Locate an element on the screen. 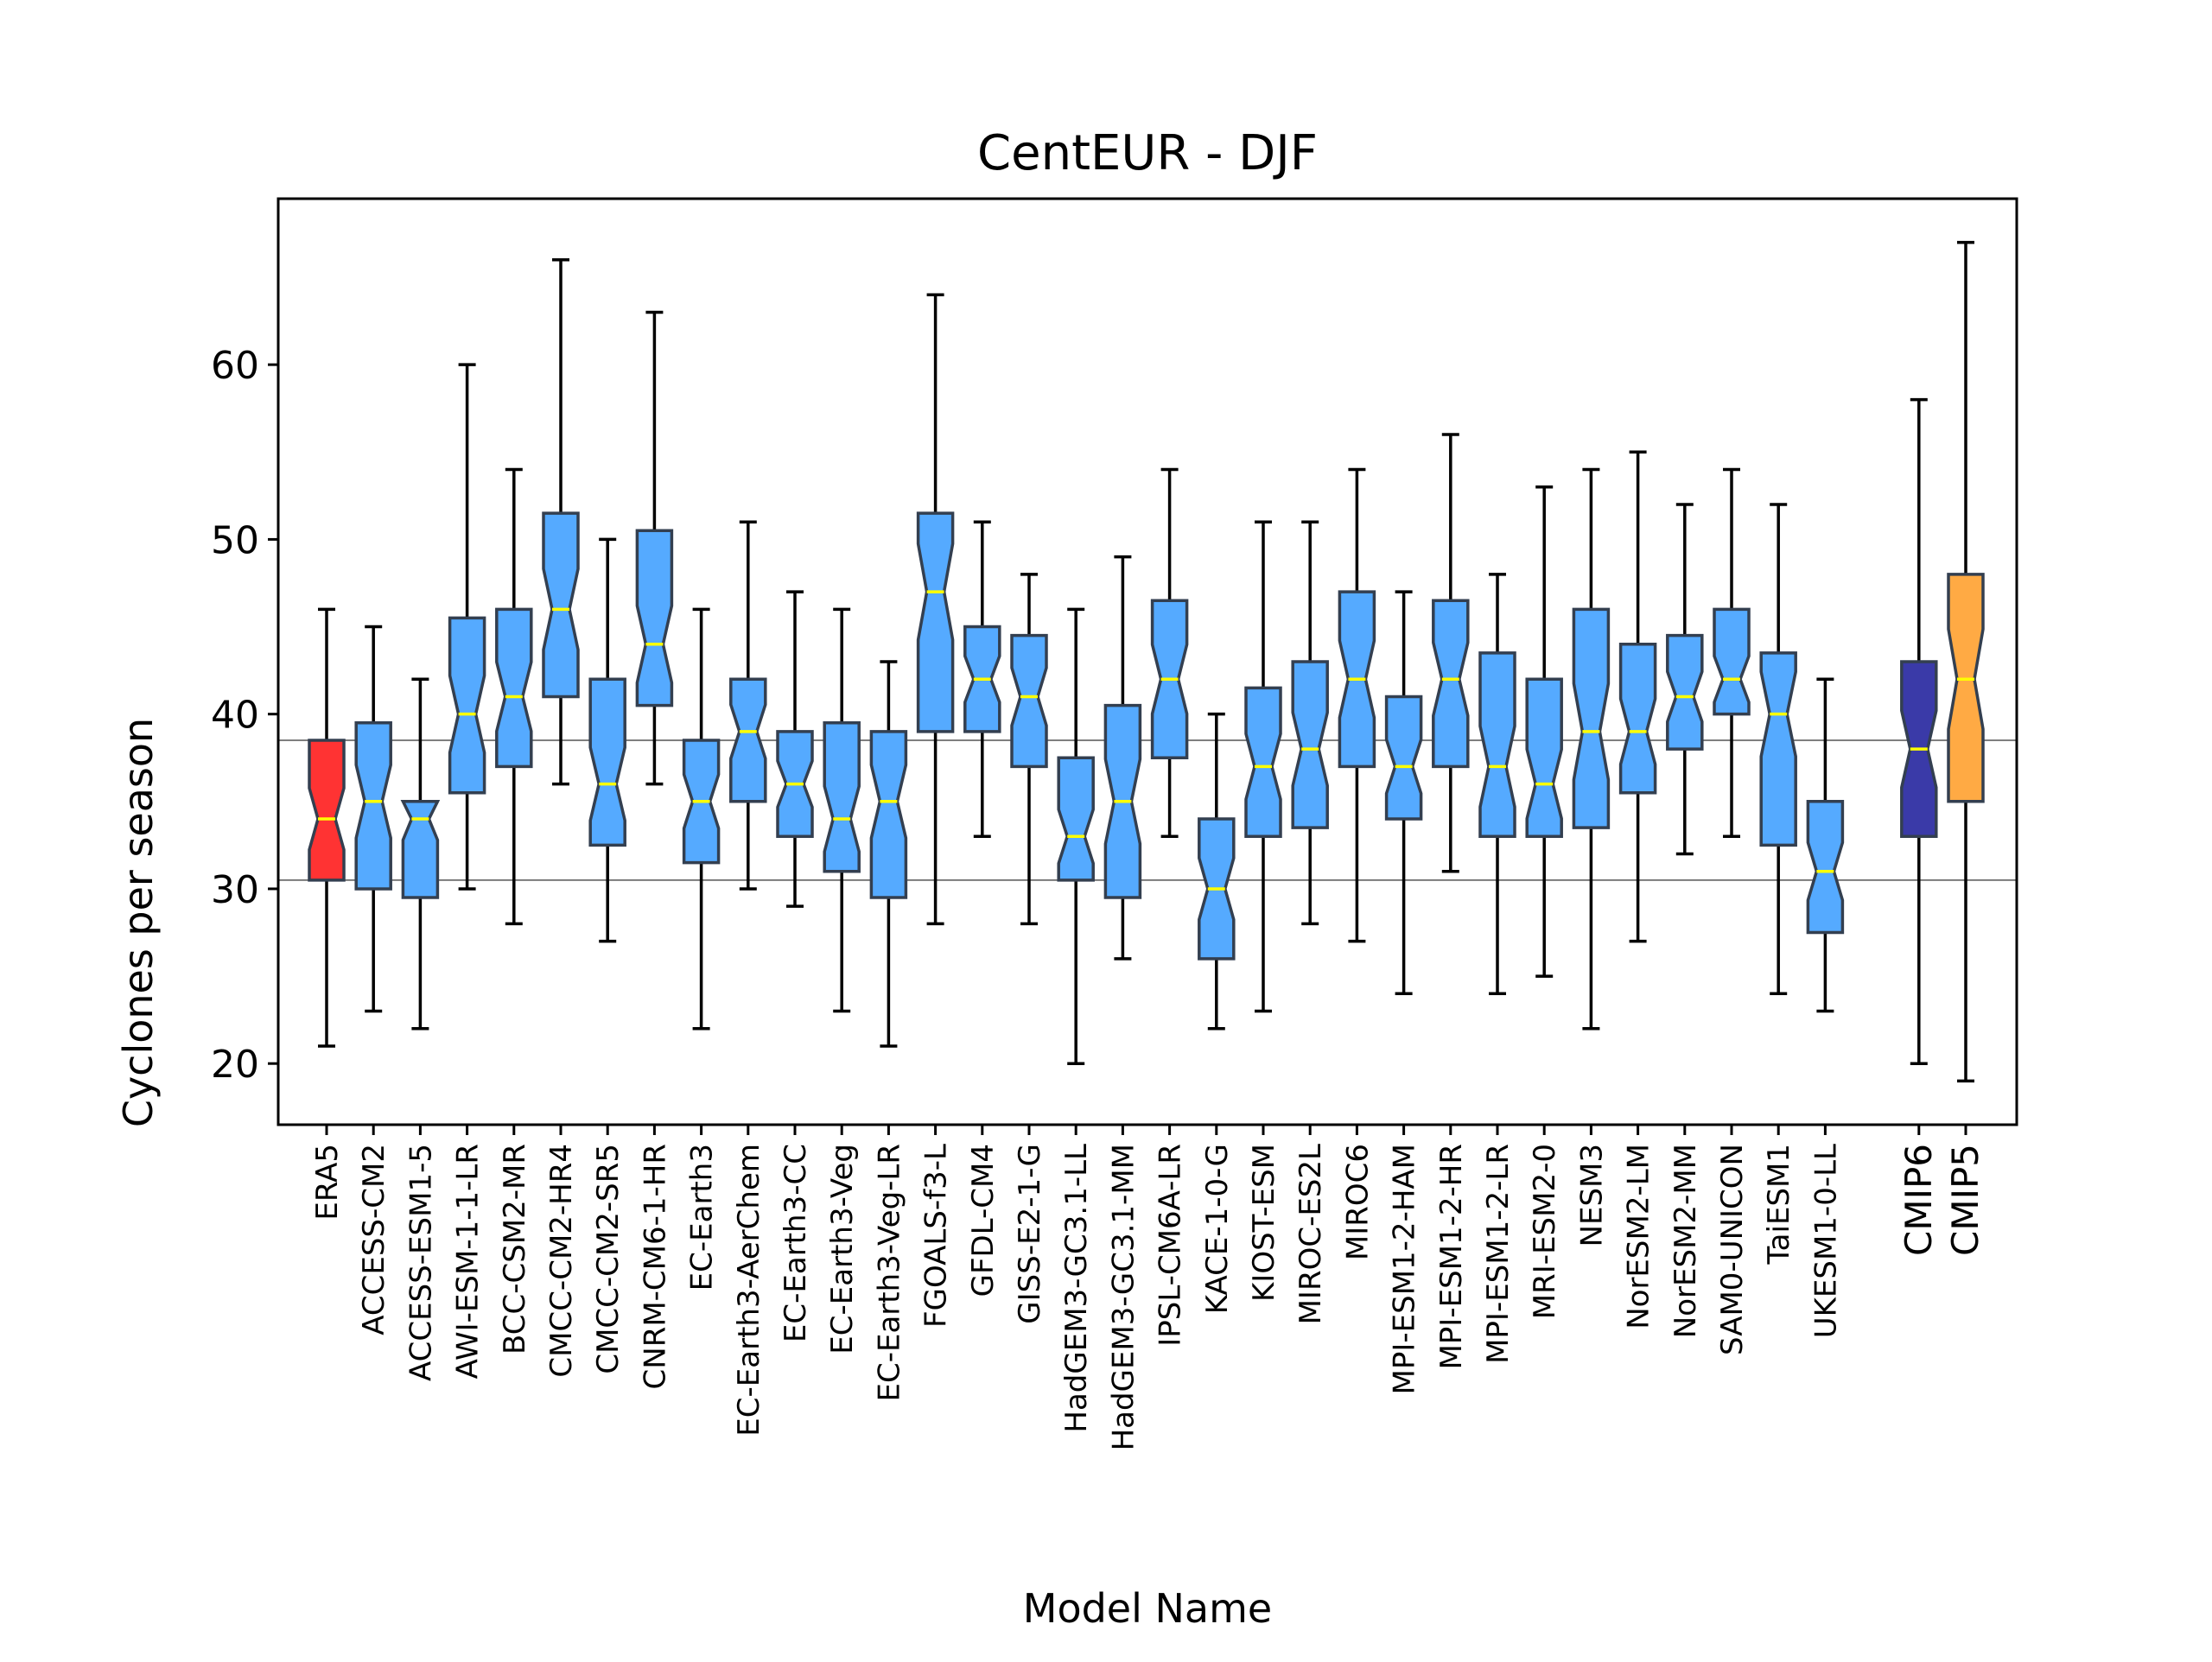  box-MPI-ESM1-2-LR is located at coordinates (1497, 784).